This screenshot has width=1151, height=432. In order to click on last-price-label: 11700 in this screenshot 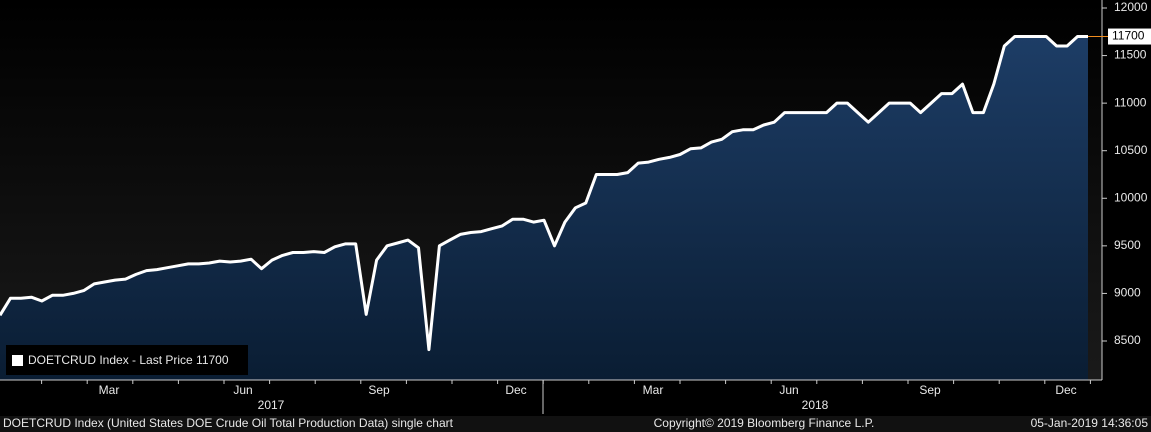, I will do `click(1128, 36)`.